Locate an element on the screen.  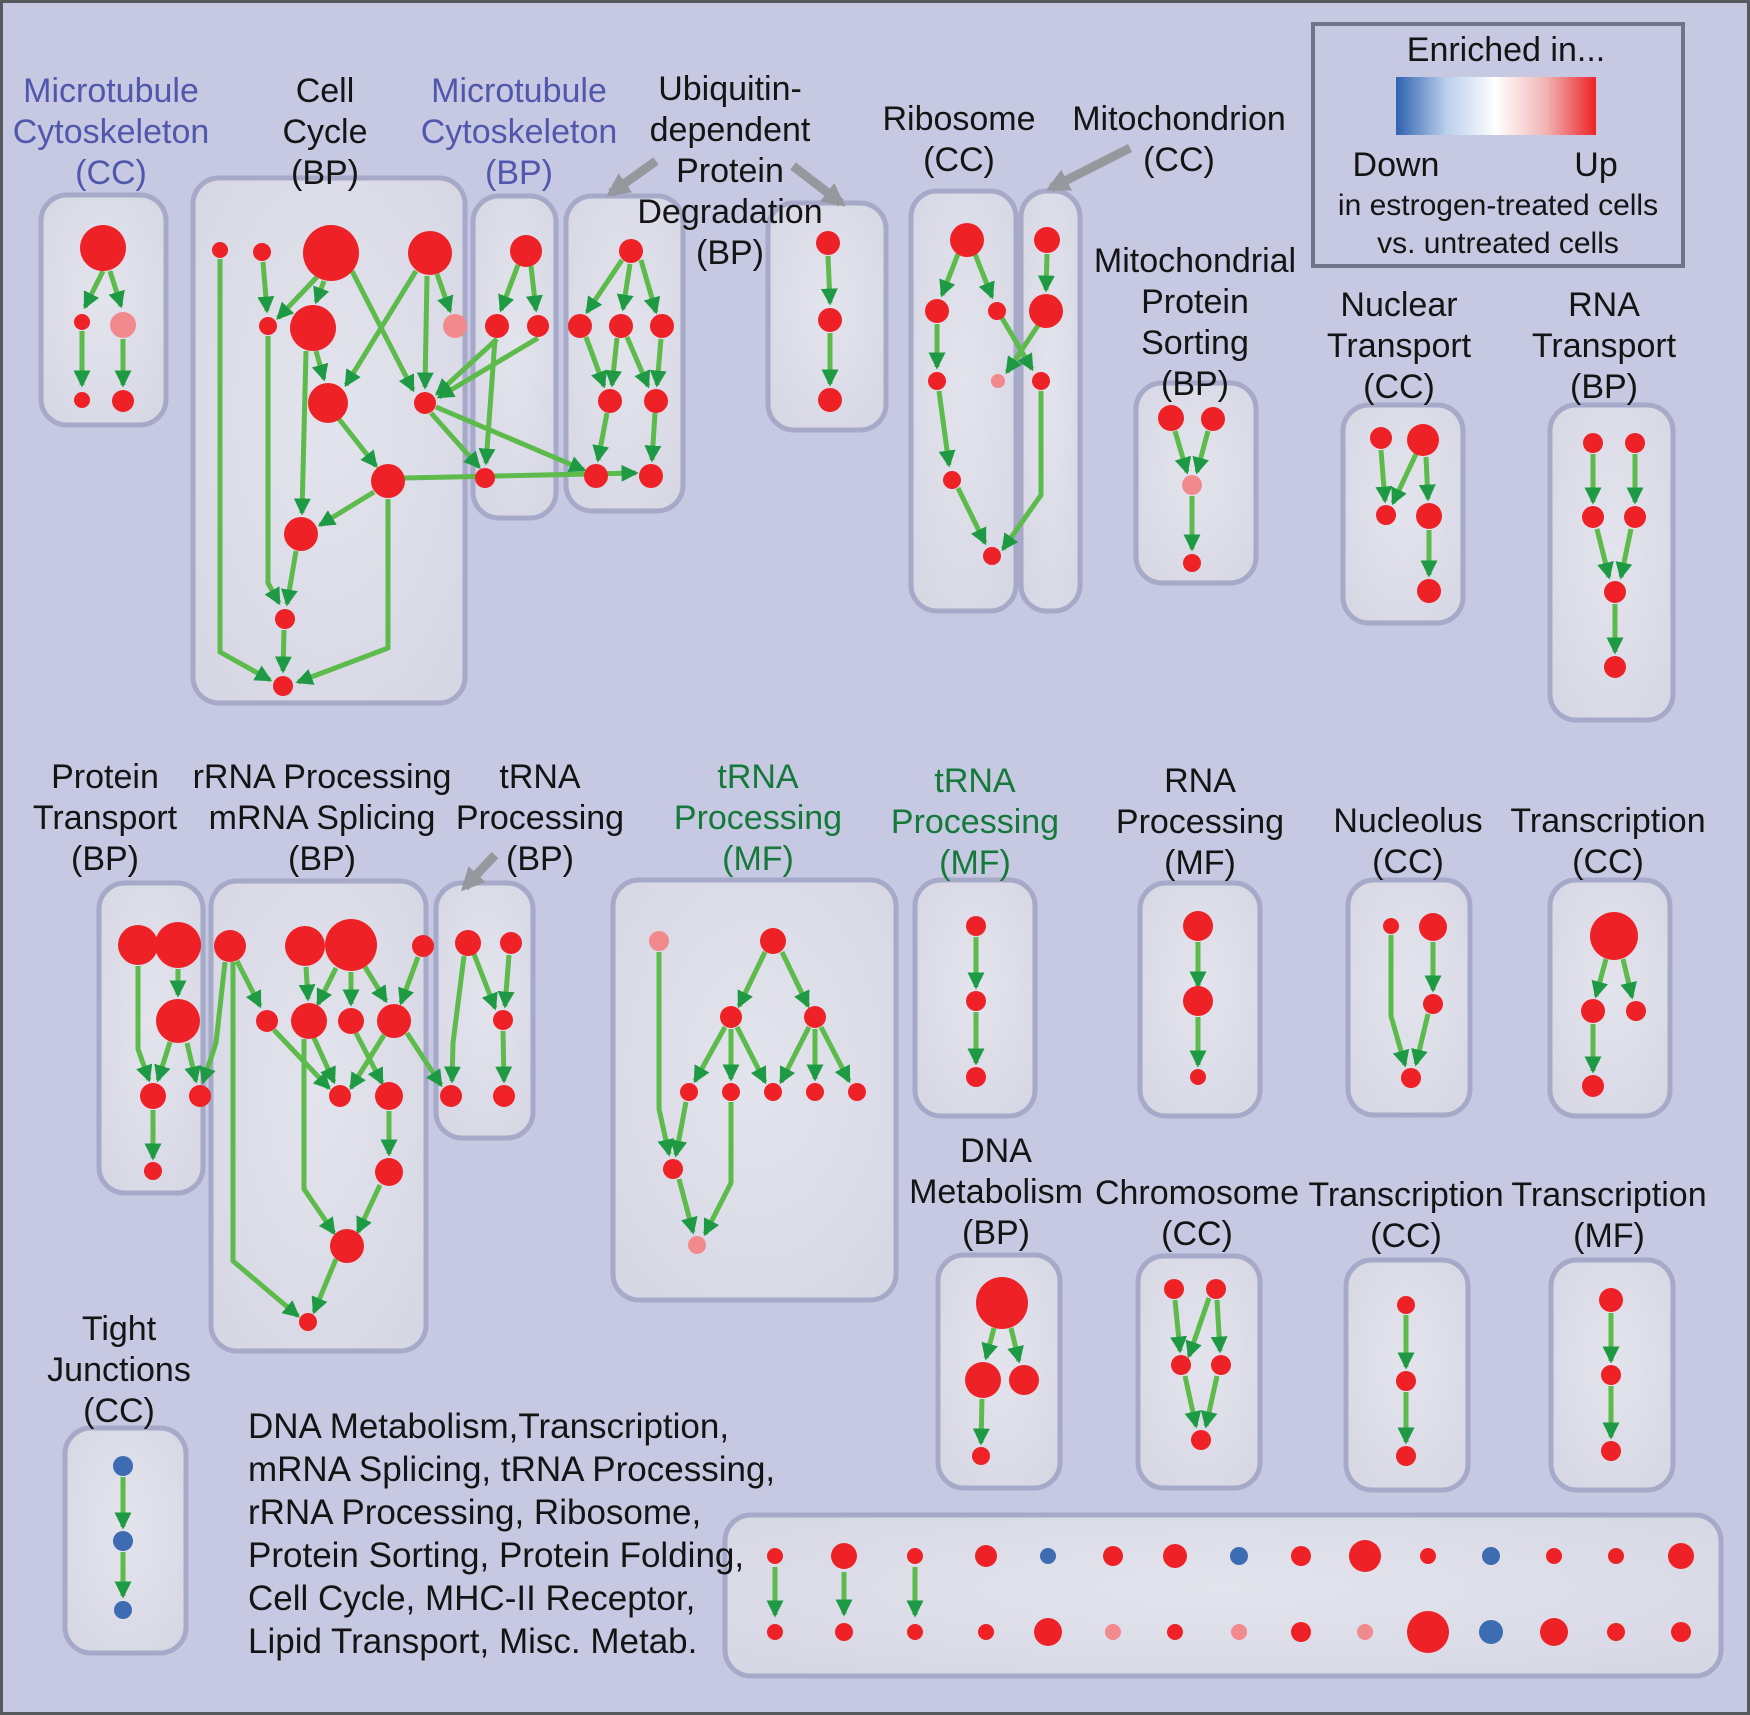
cluster-label-transcription-cc-mid: Transcription (CC) is located at coordinates (1608, 841).